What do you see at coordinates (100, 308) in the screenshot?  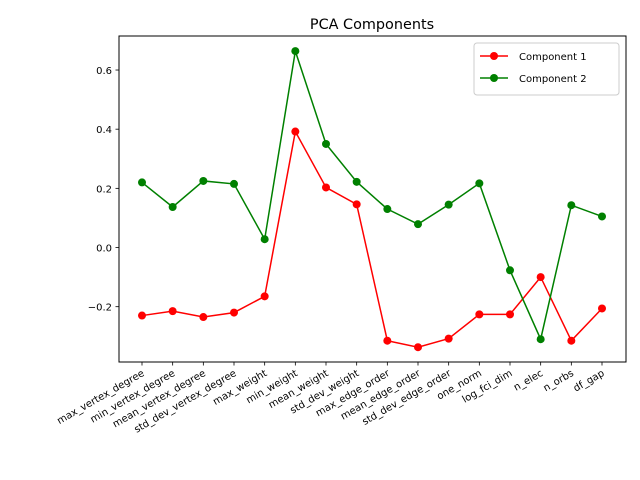 I see `y-tick-label: −0.2` at bounding box center [100, 308].